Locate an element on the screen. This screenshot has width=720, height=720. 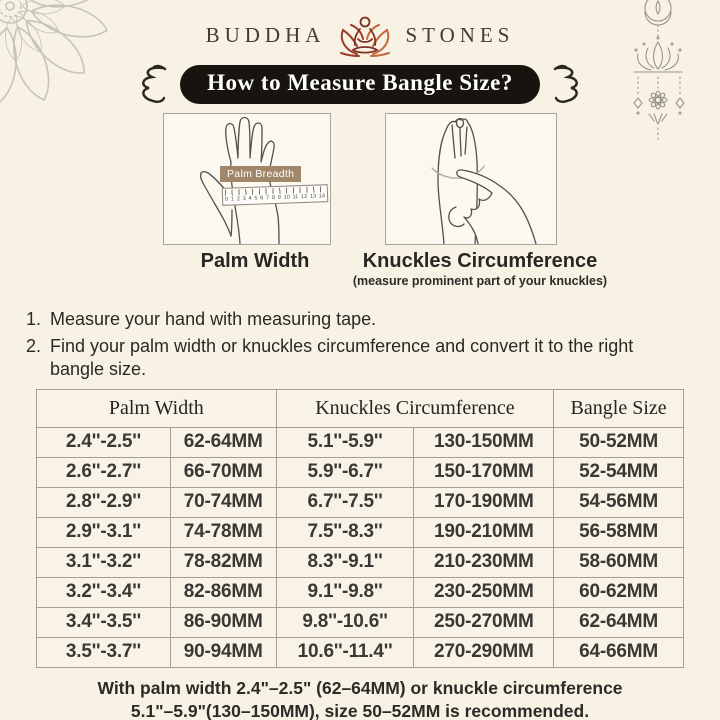
cell-palm-width-mm: 74-78MM is located at coordinates (223, 532).